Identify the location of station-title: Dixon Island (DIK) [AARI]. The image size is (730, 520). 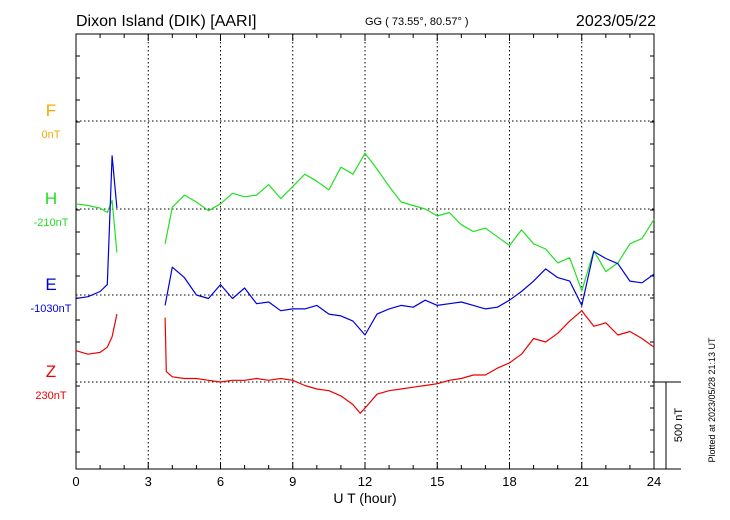
(166, 21).